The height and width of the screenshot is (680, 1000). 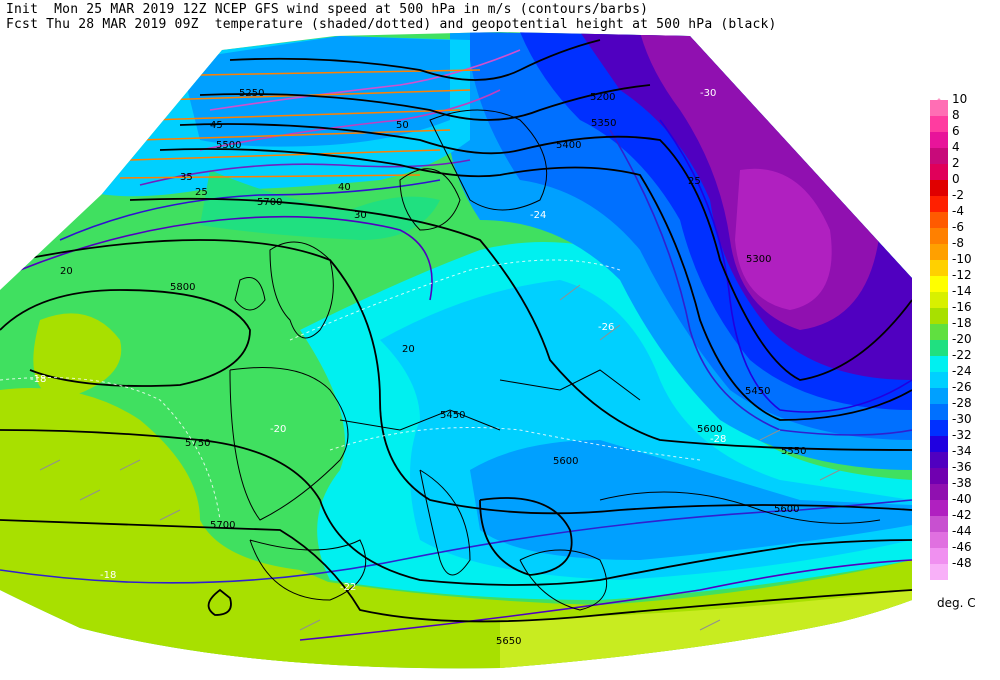 I want to click on height-label-5550: 5550, so click(x=793, y=451).